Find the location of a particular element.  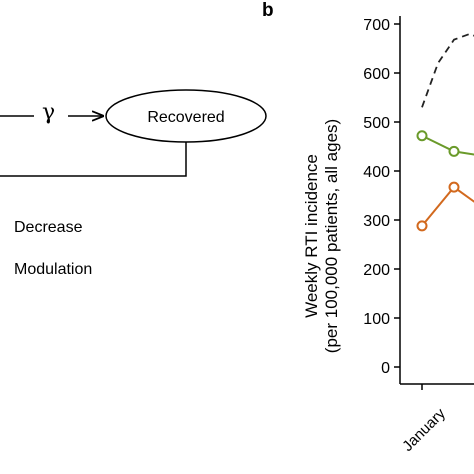

legend-modulation-label: Modulation is located at coordinates (53, 269).